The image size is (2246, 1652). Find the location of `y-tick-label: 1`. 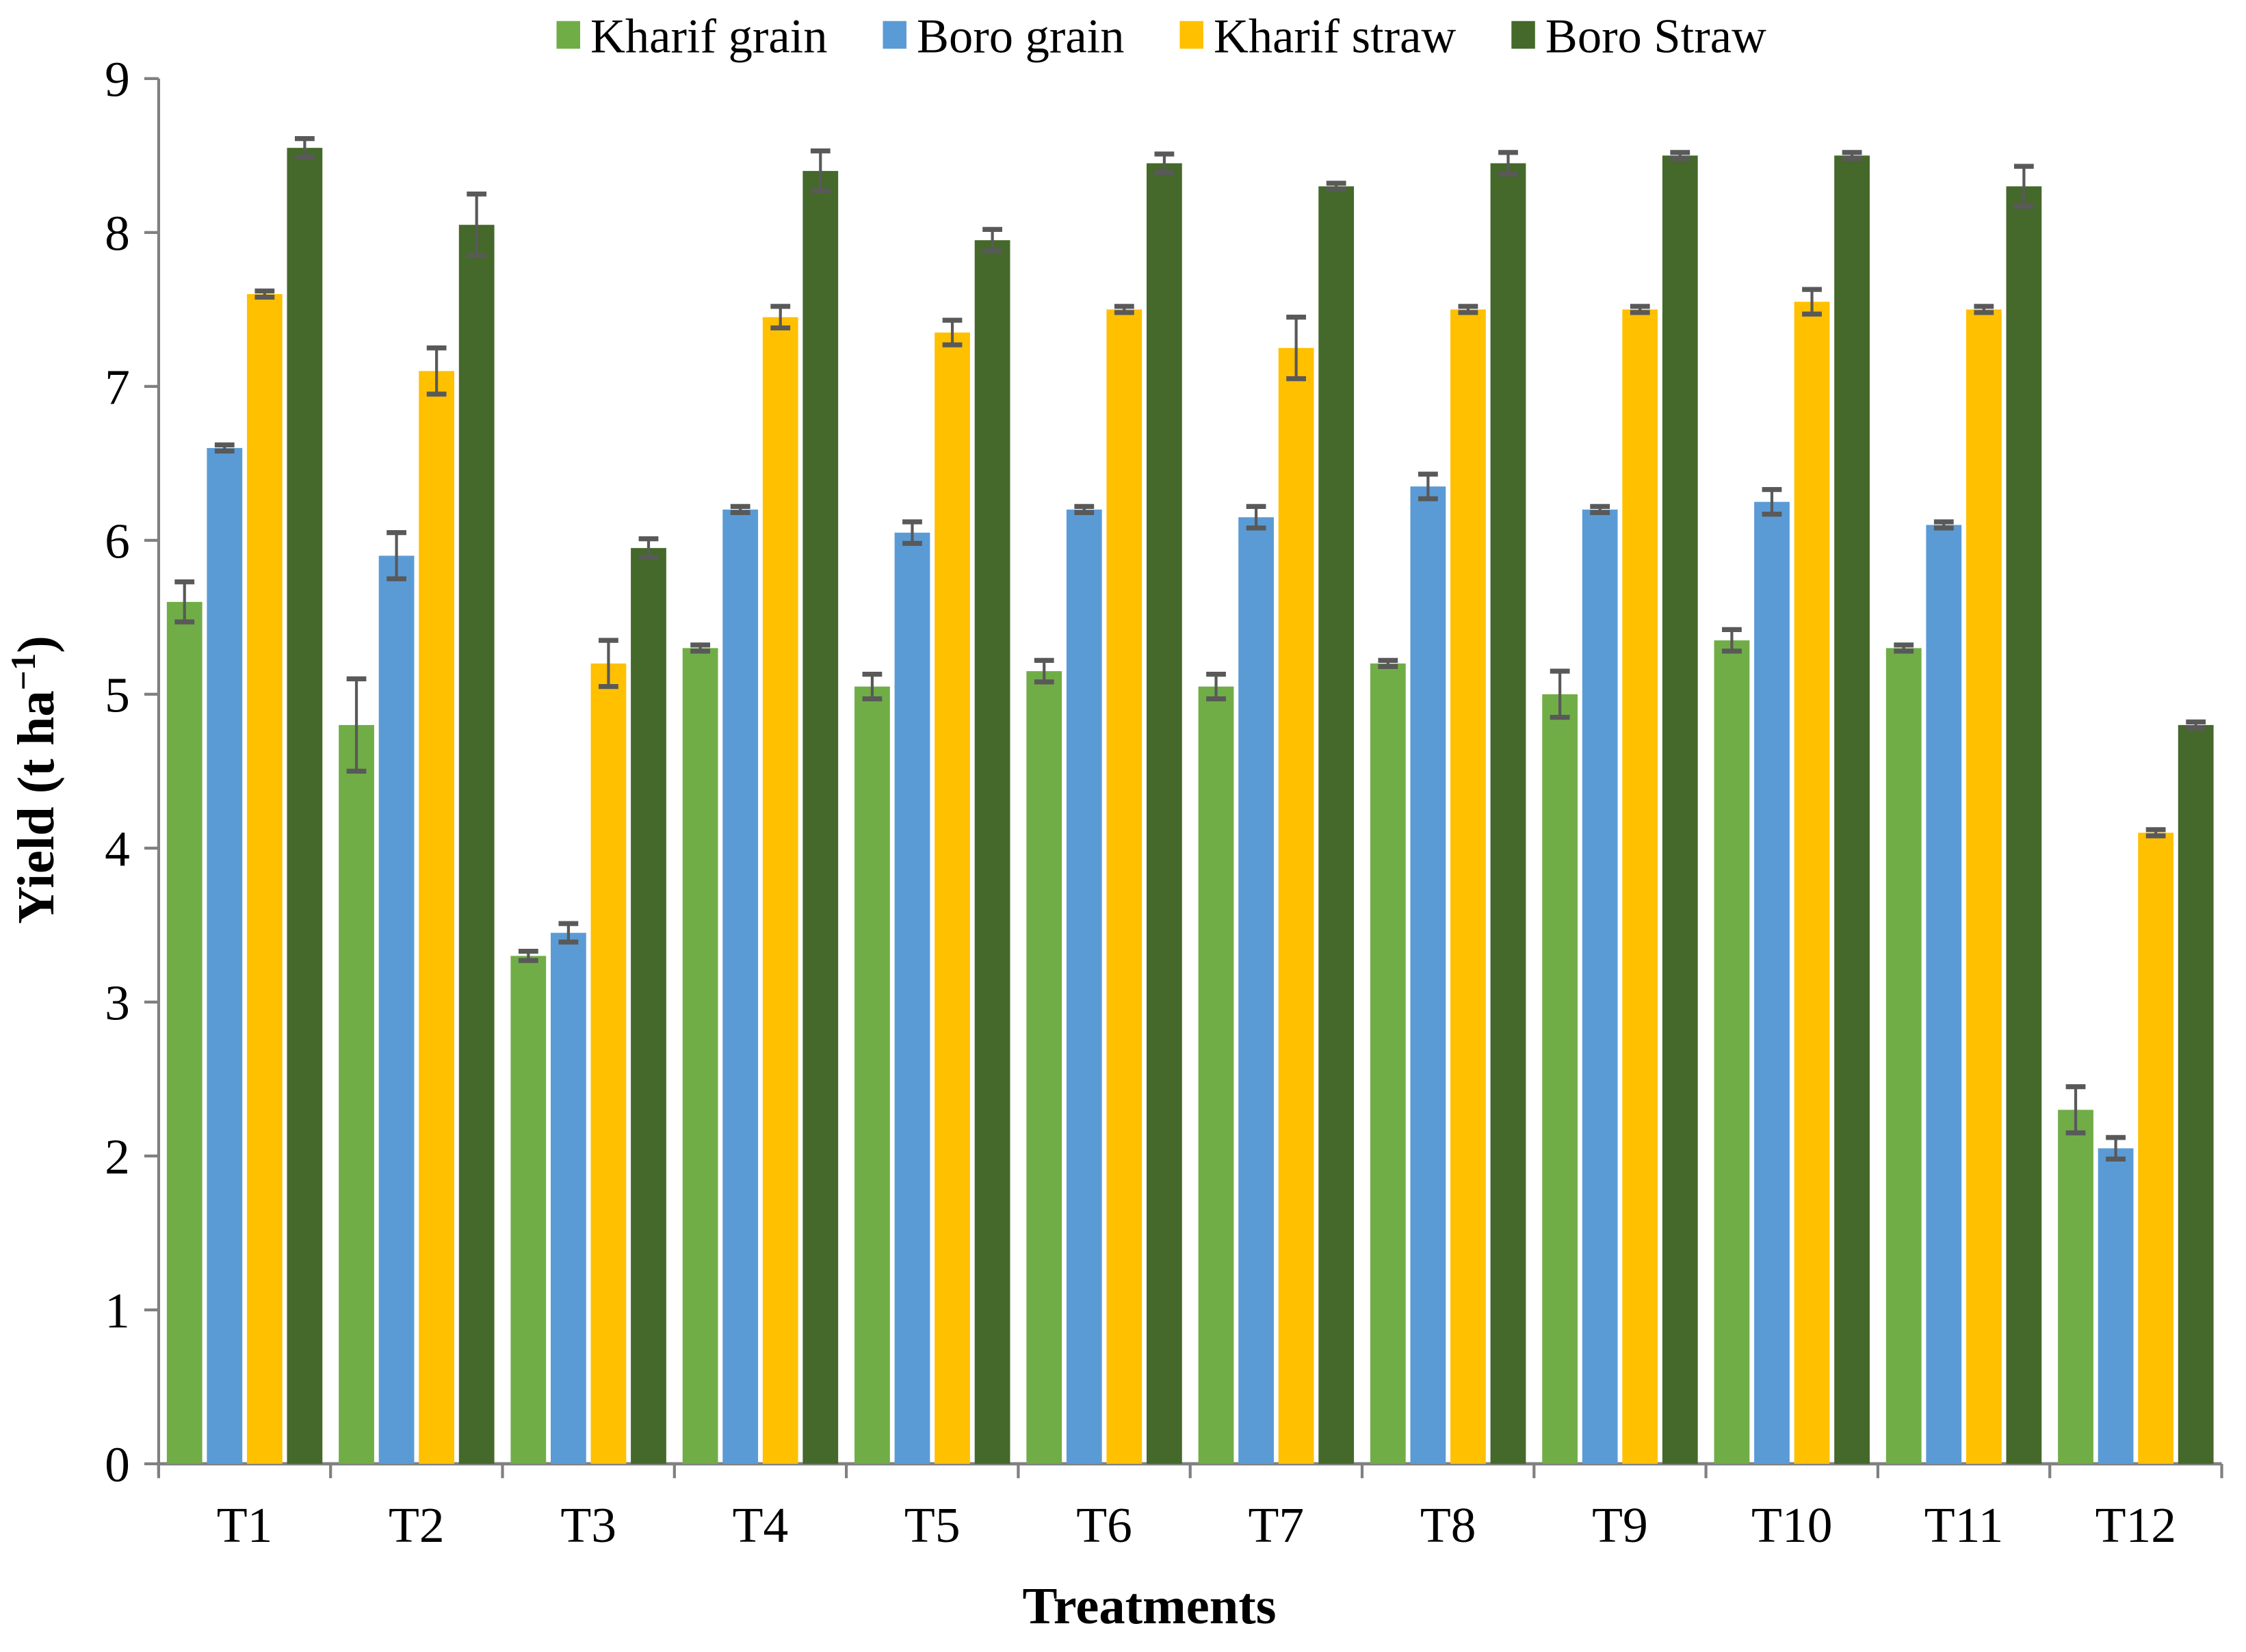

y-tick-label: 1 is located at coordinates (118, 1310).